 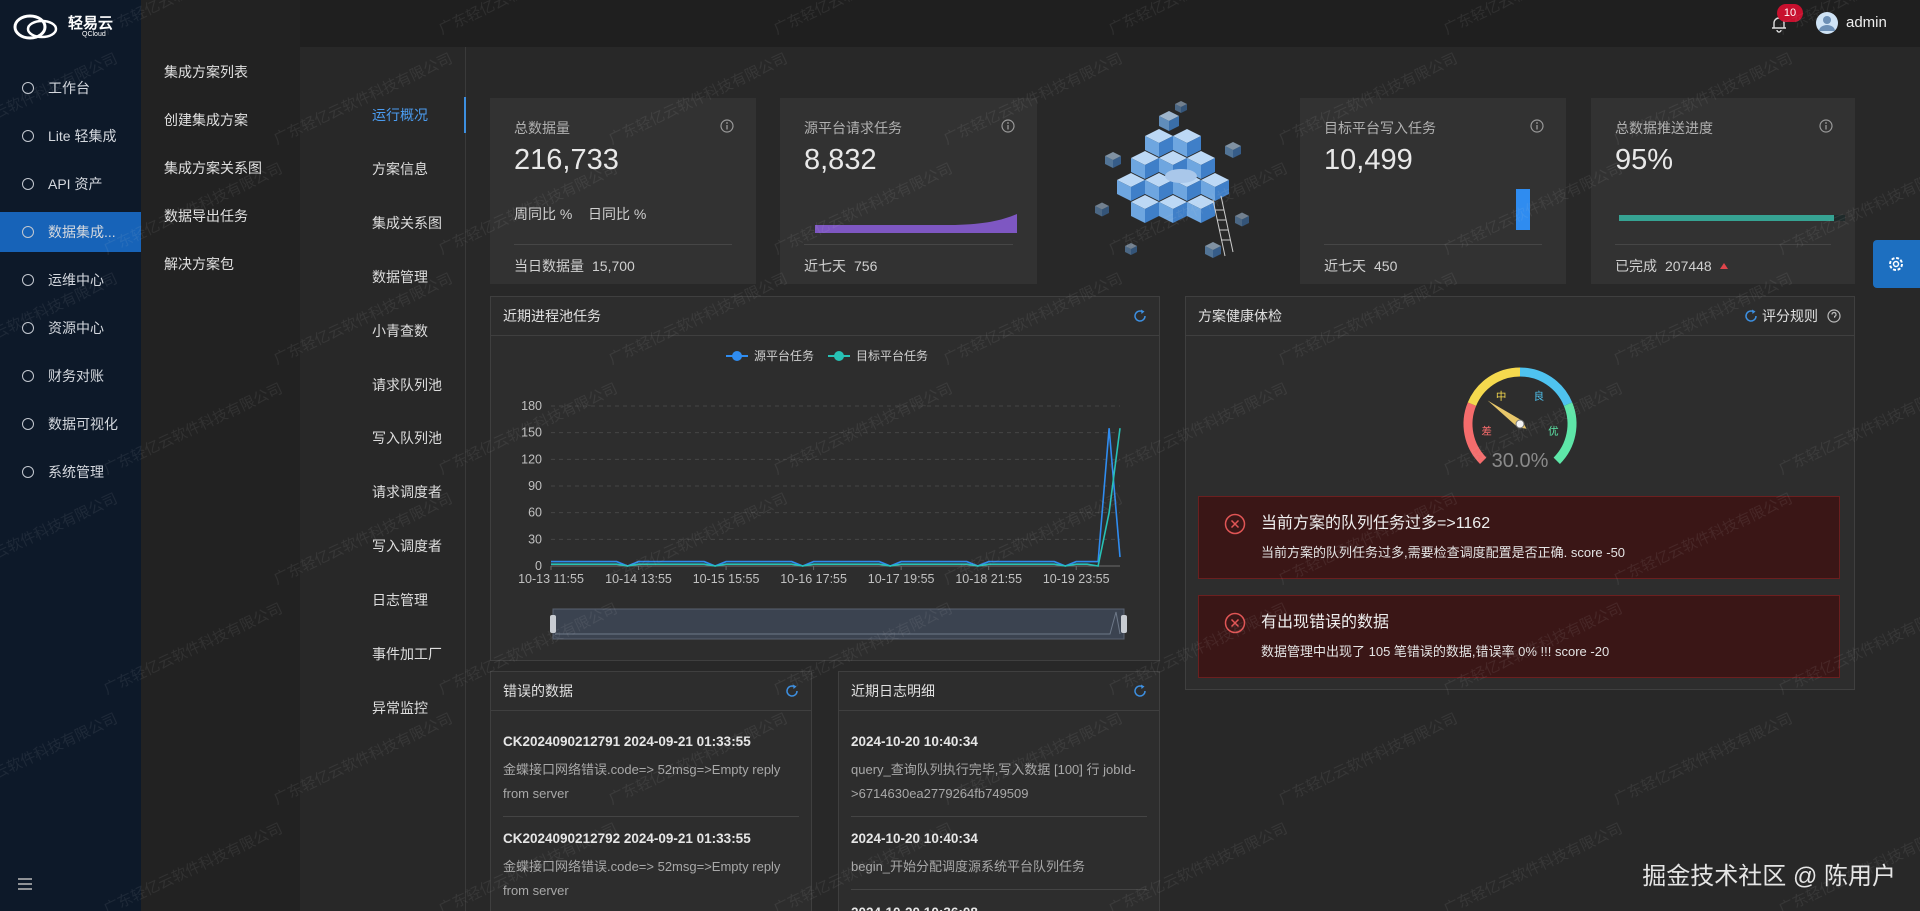 I want to click on stat-card: 总数据量 216,733 周同比 % 日同比 % 当日数据量 15,700, so click(x=623, y=191).